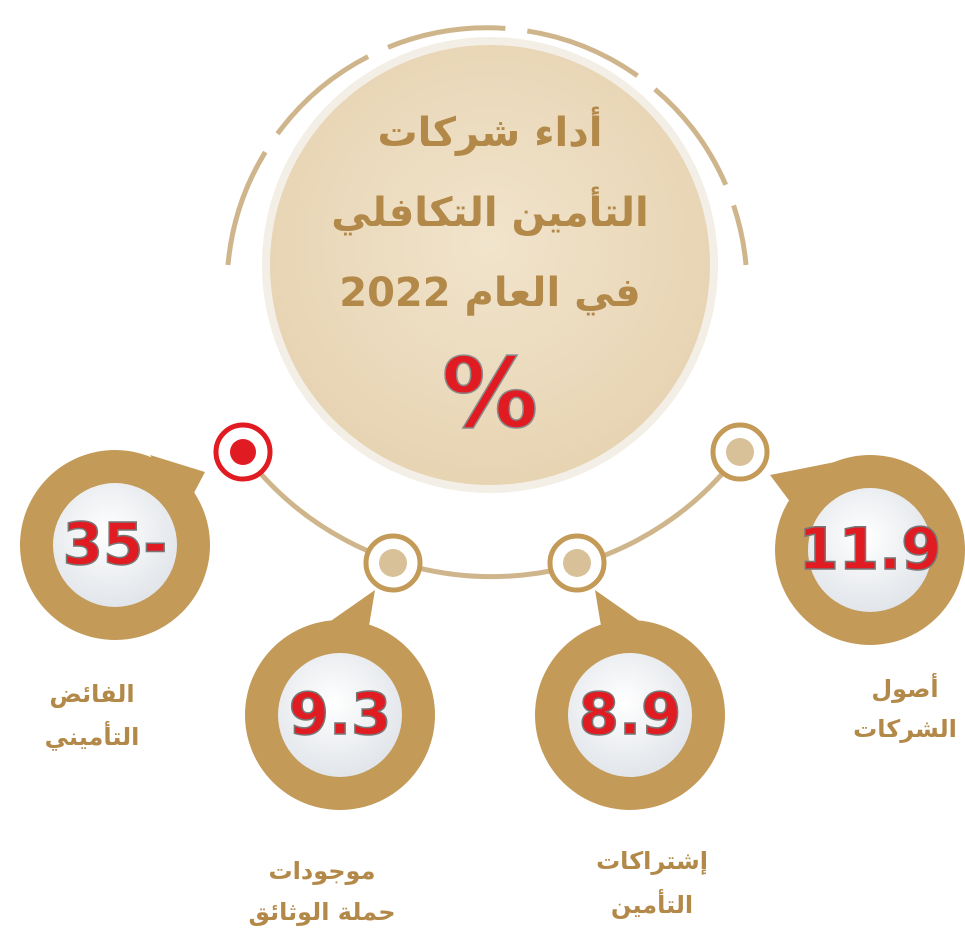 Image resolution: width=965 pixels, height=942 pixels. What do you see at coordinates (904, 688) in the screenshot?
I see `label: أصول` at bounding box center [904, 688].